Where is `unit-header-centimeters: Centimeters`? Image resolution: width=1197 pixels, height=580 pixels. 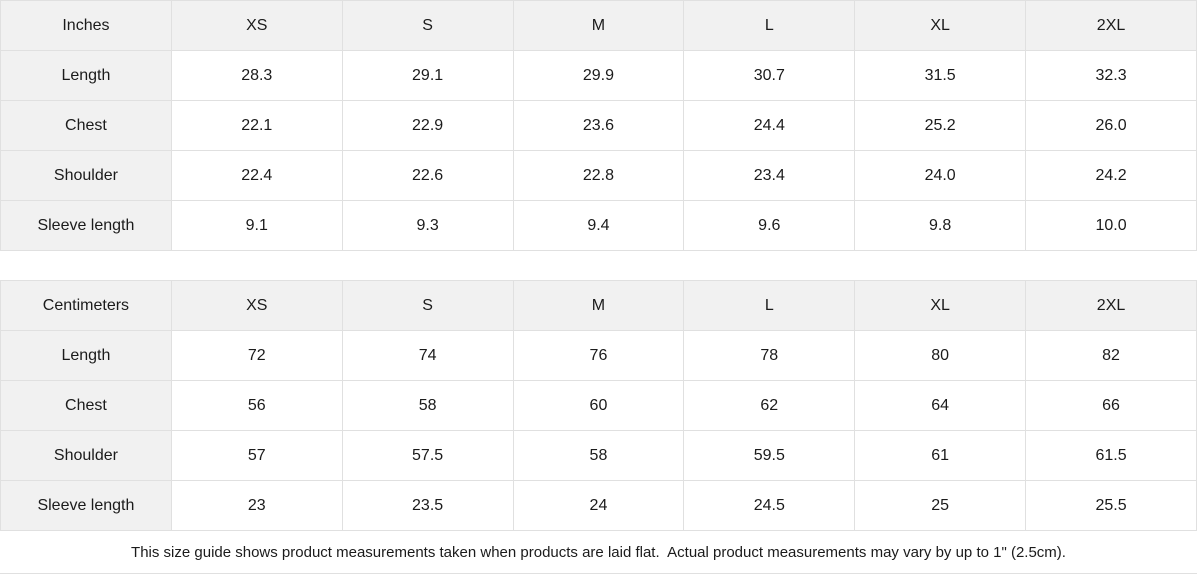 unit-header-centimeters: Centimeters is located at coordinates (86, 305).